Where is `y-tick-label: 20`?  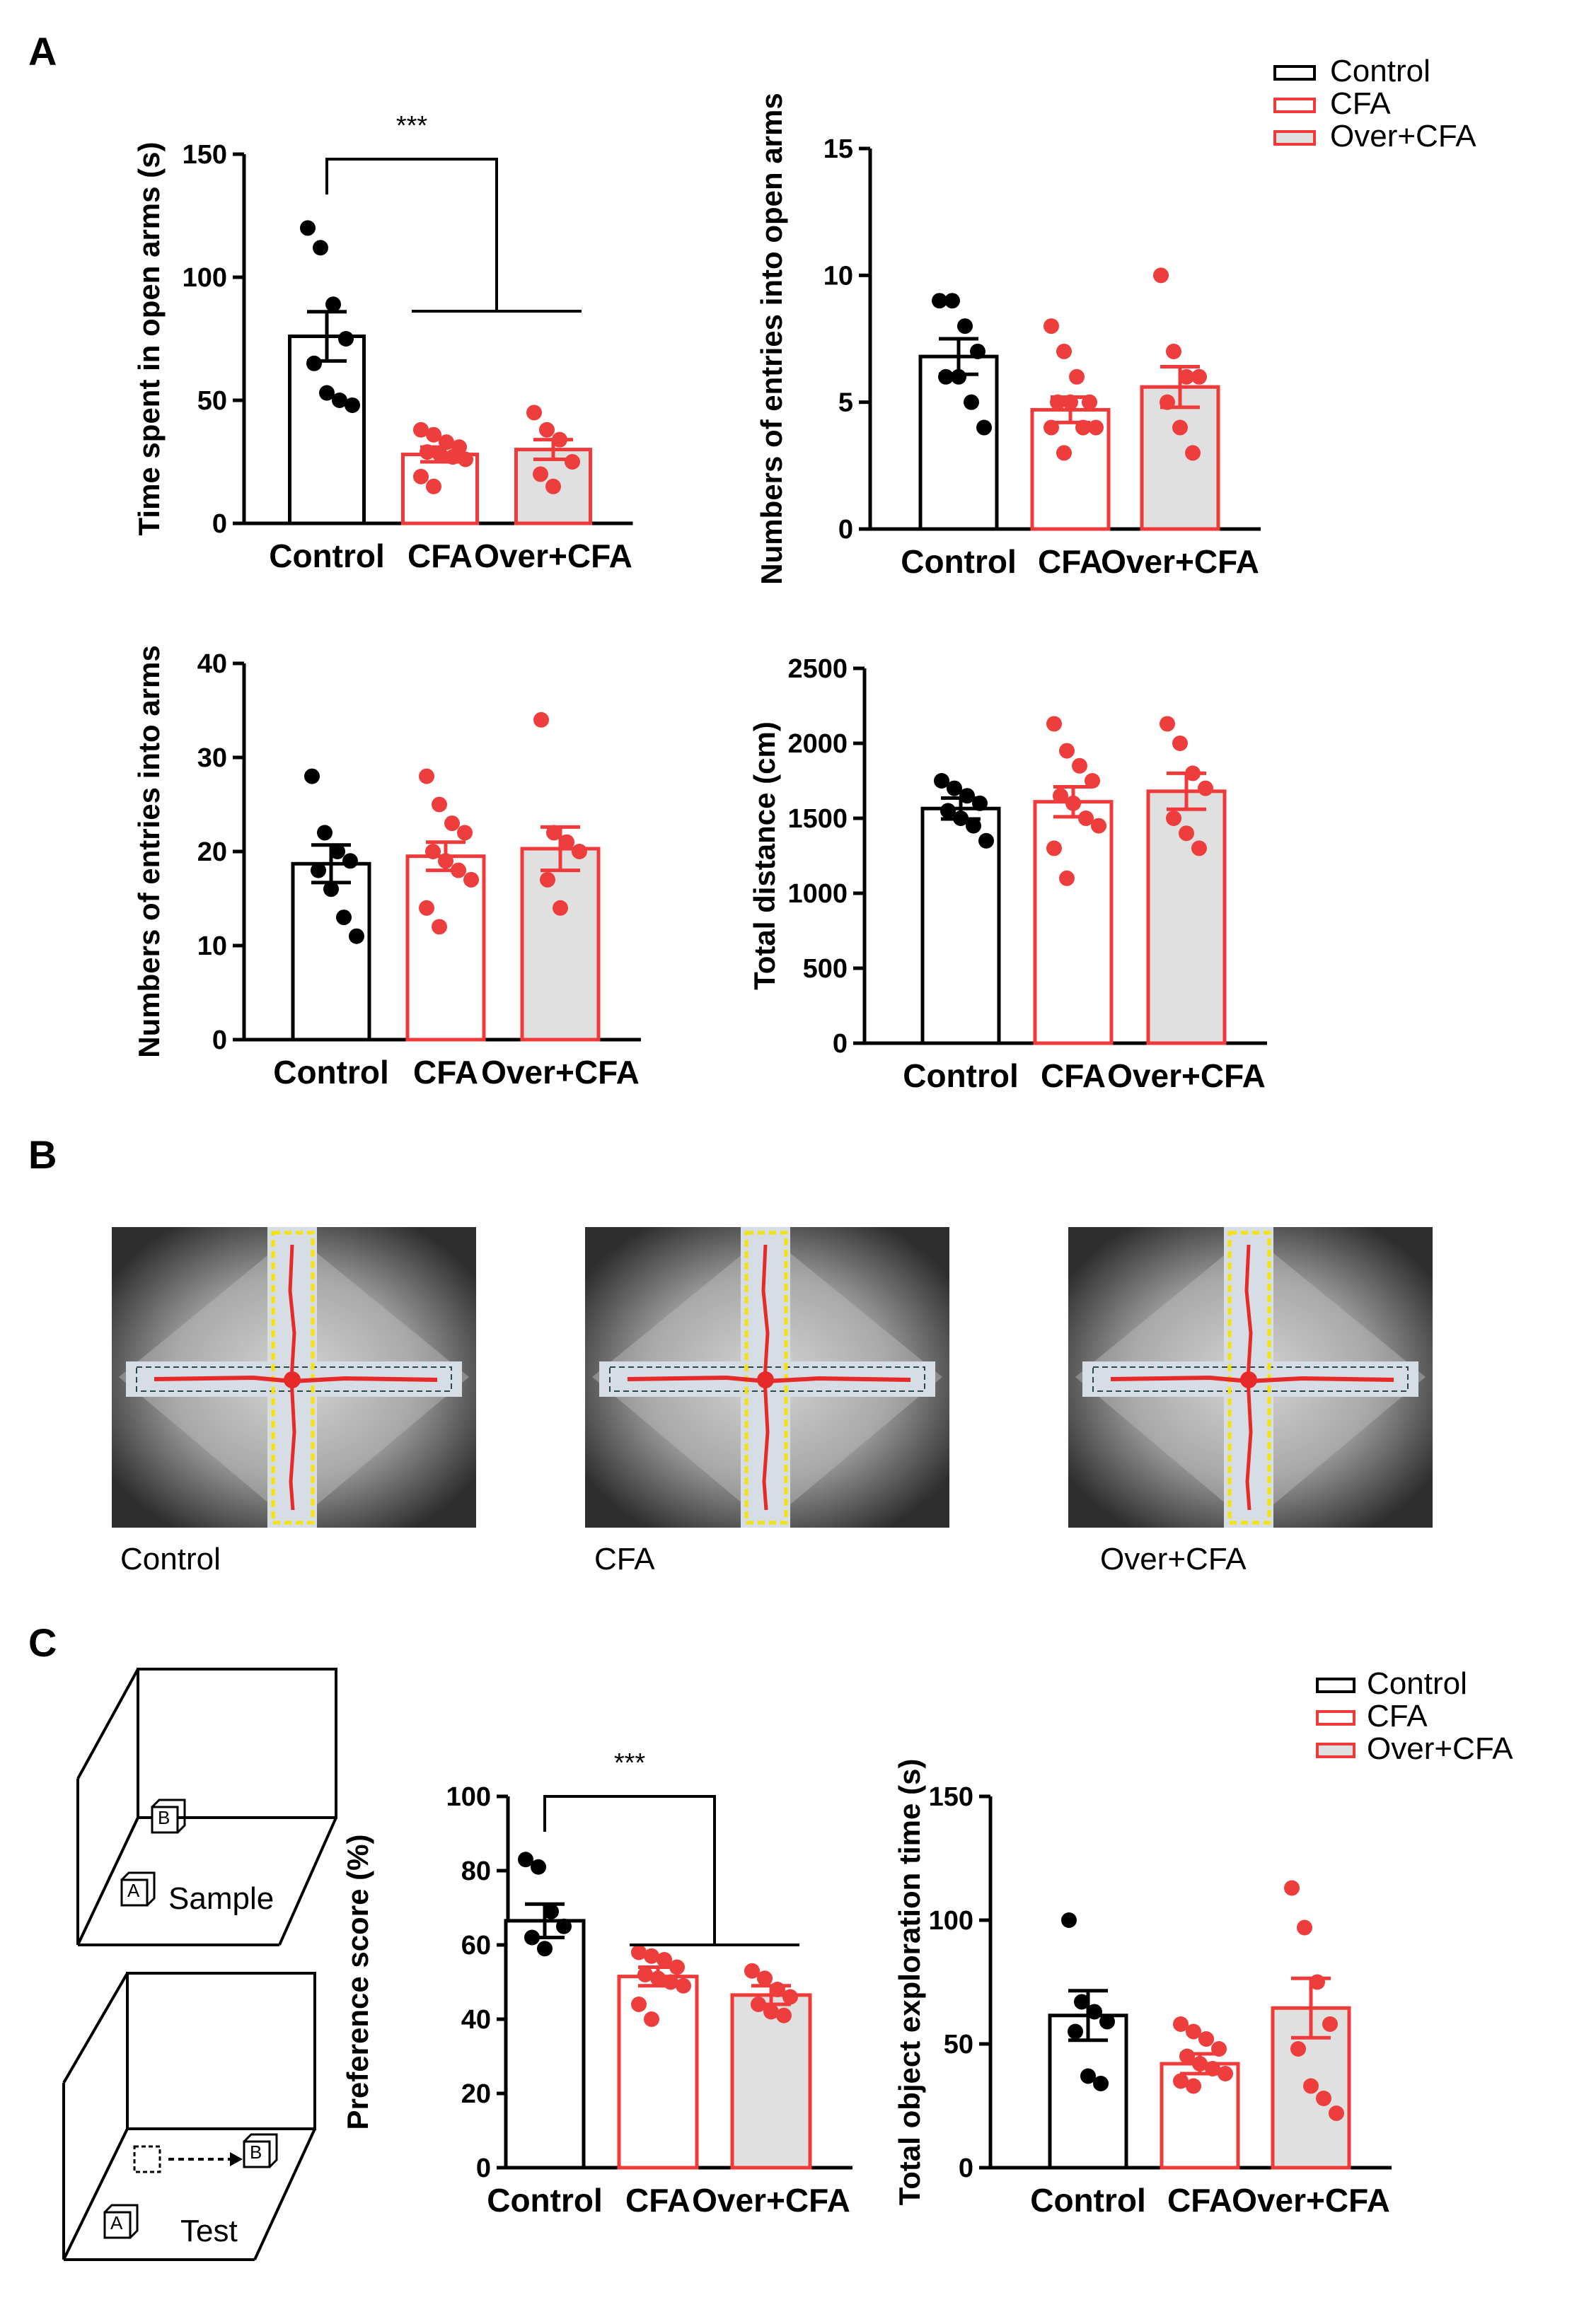 y-tick-label: 20 is located at coordinates (212, 852).